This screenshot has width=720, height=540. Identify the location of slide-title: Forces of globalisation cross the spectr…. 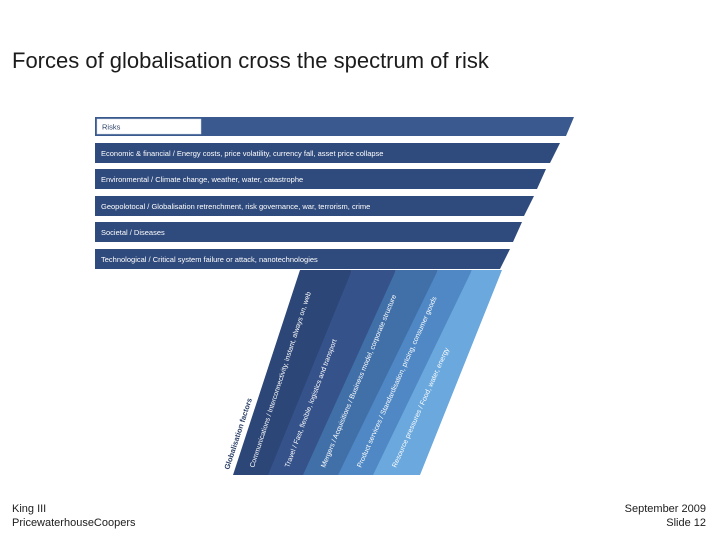
(250, 60).